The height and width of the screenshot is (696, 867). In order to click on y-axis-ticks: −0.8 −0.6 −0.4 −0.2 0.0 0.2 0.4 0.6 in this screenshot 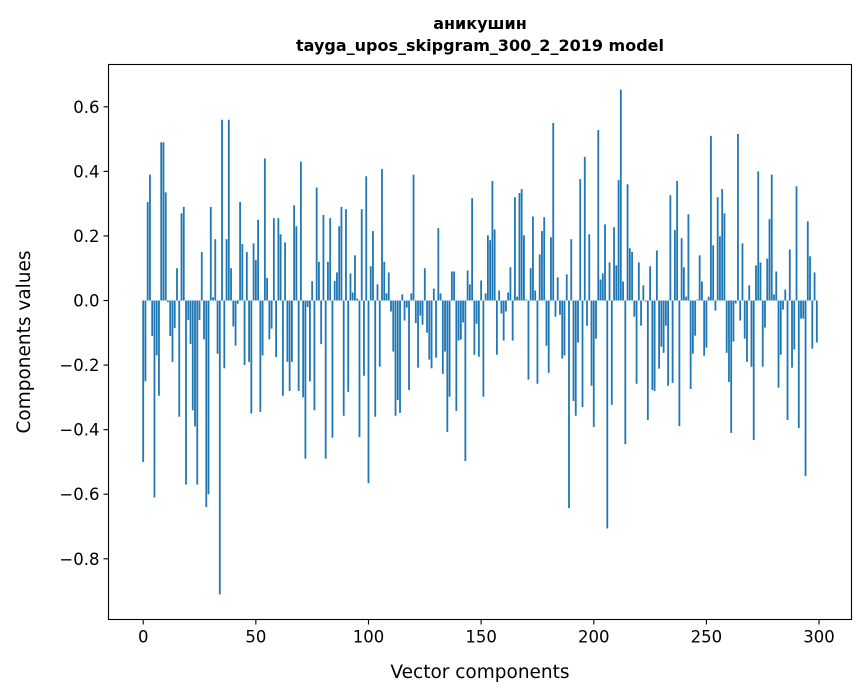, I will do `click(84, 333)`.